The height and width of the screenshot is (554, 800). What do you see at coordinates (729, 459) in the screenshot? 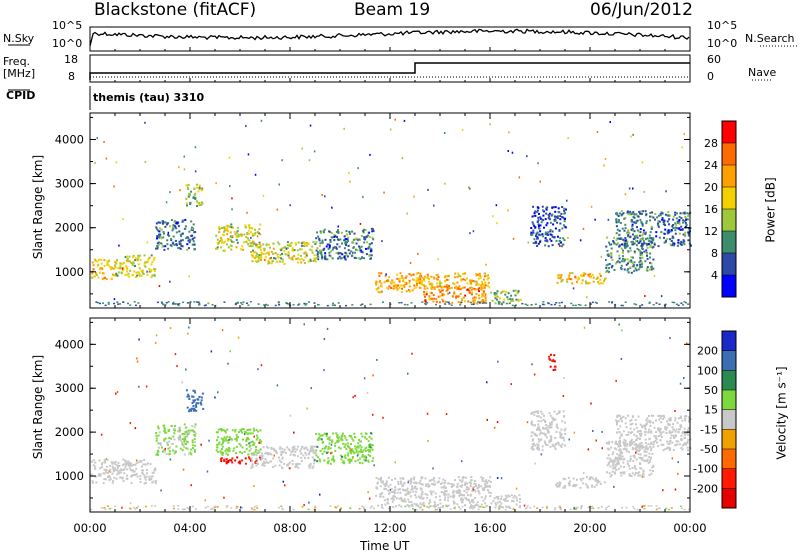
I see `velocity-colorbar-swatch` at bounding box center [729, 459].